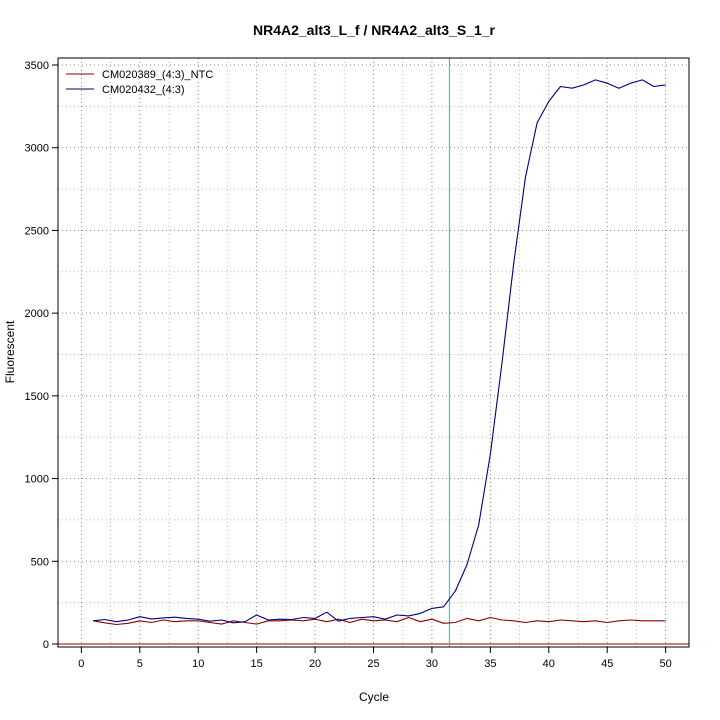  Describe the element at coordinates (198, 664) in the screenshot. I see `x-tick-label: 10` at that location.